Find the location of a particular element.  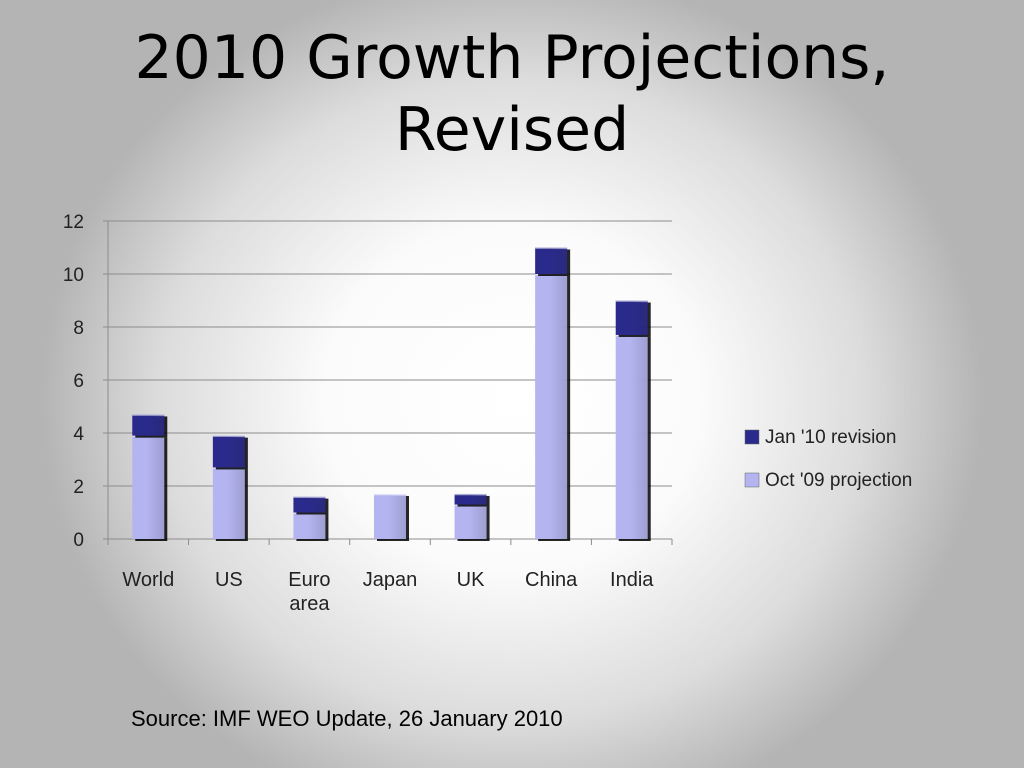

y-tick-label: 6 is located at coordinates (78, 381).